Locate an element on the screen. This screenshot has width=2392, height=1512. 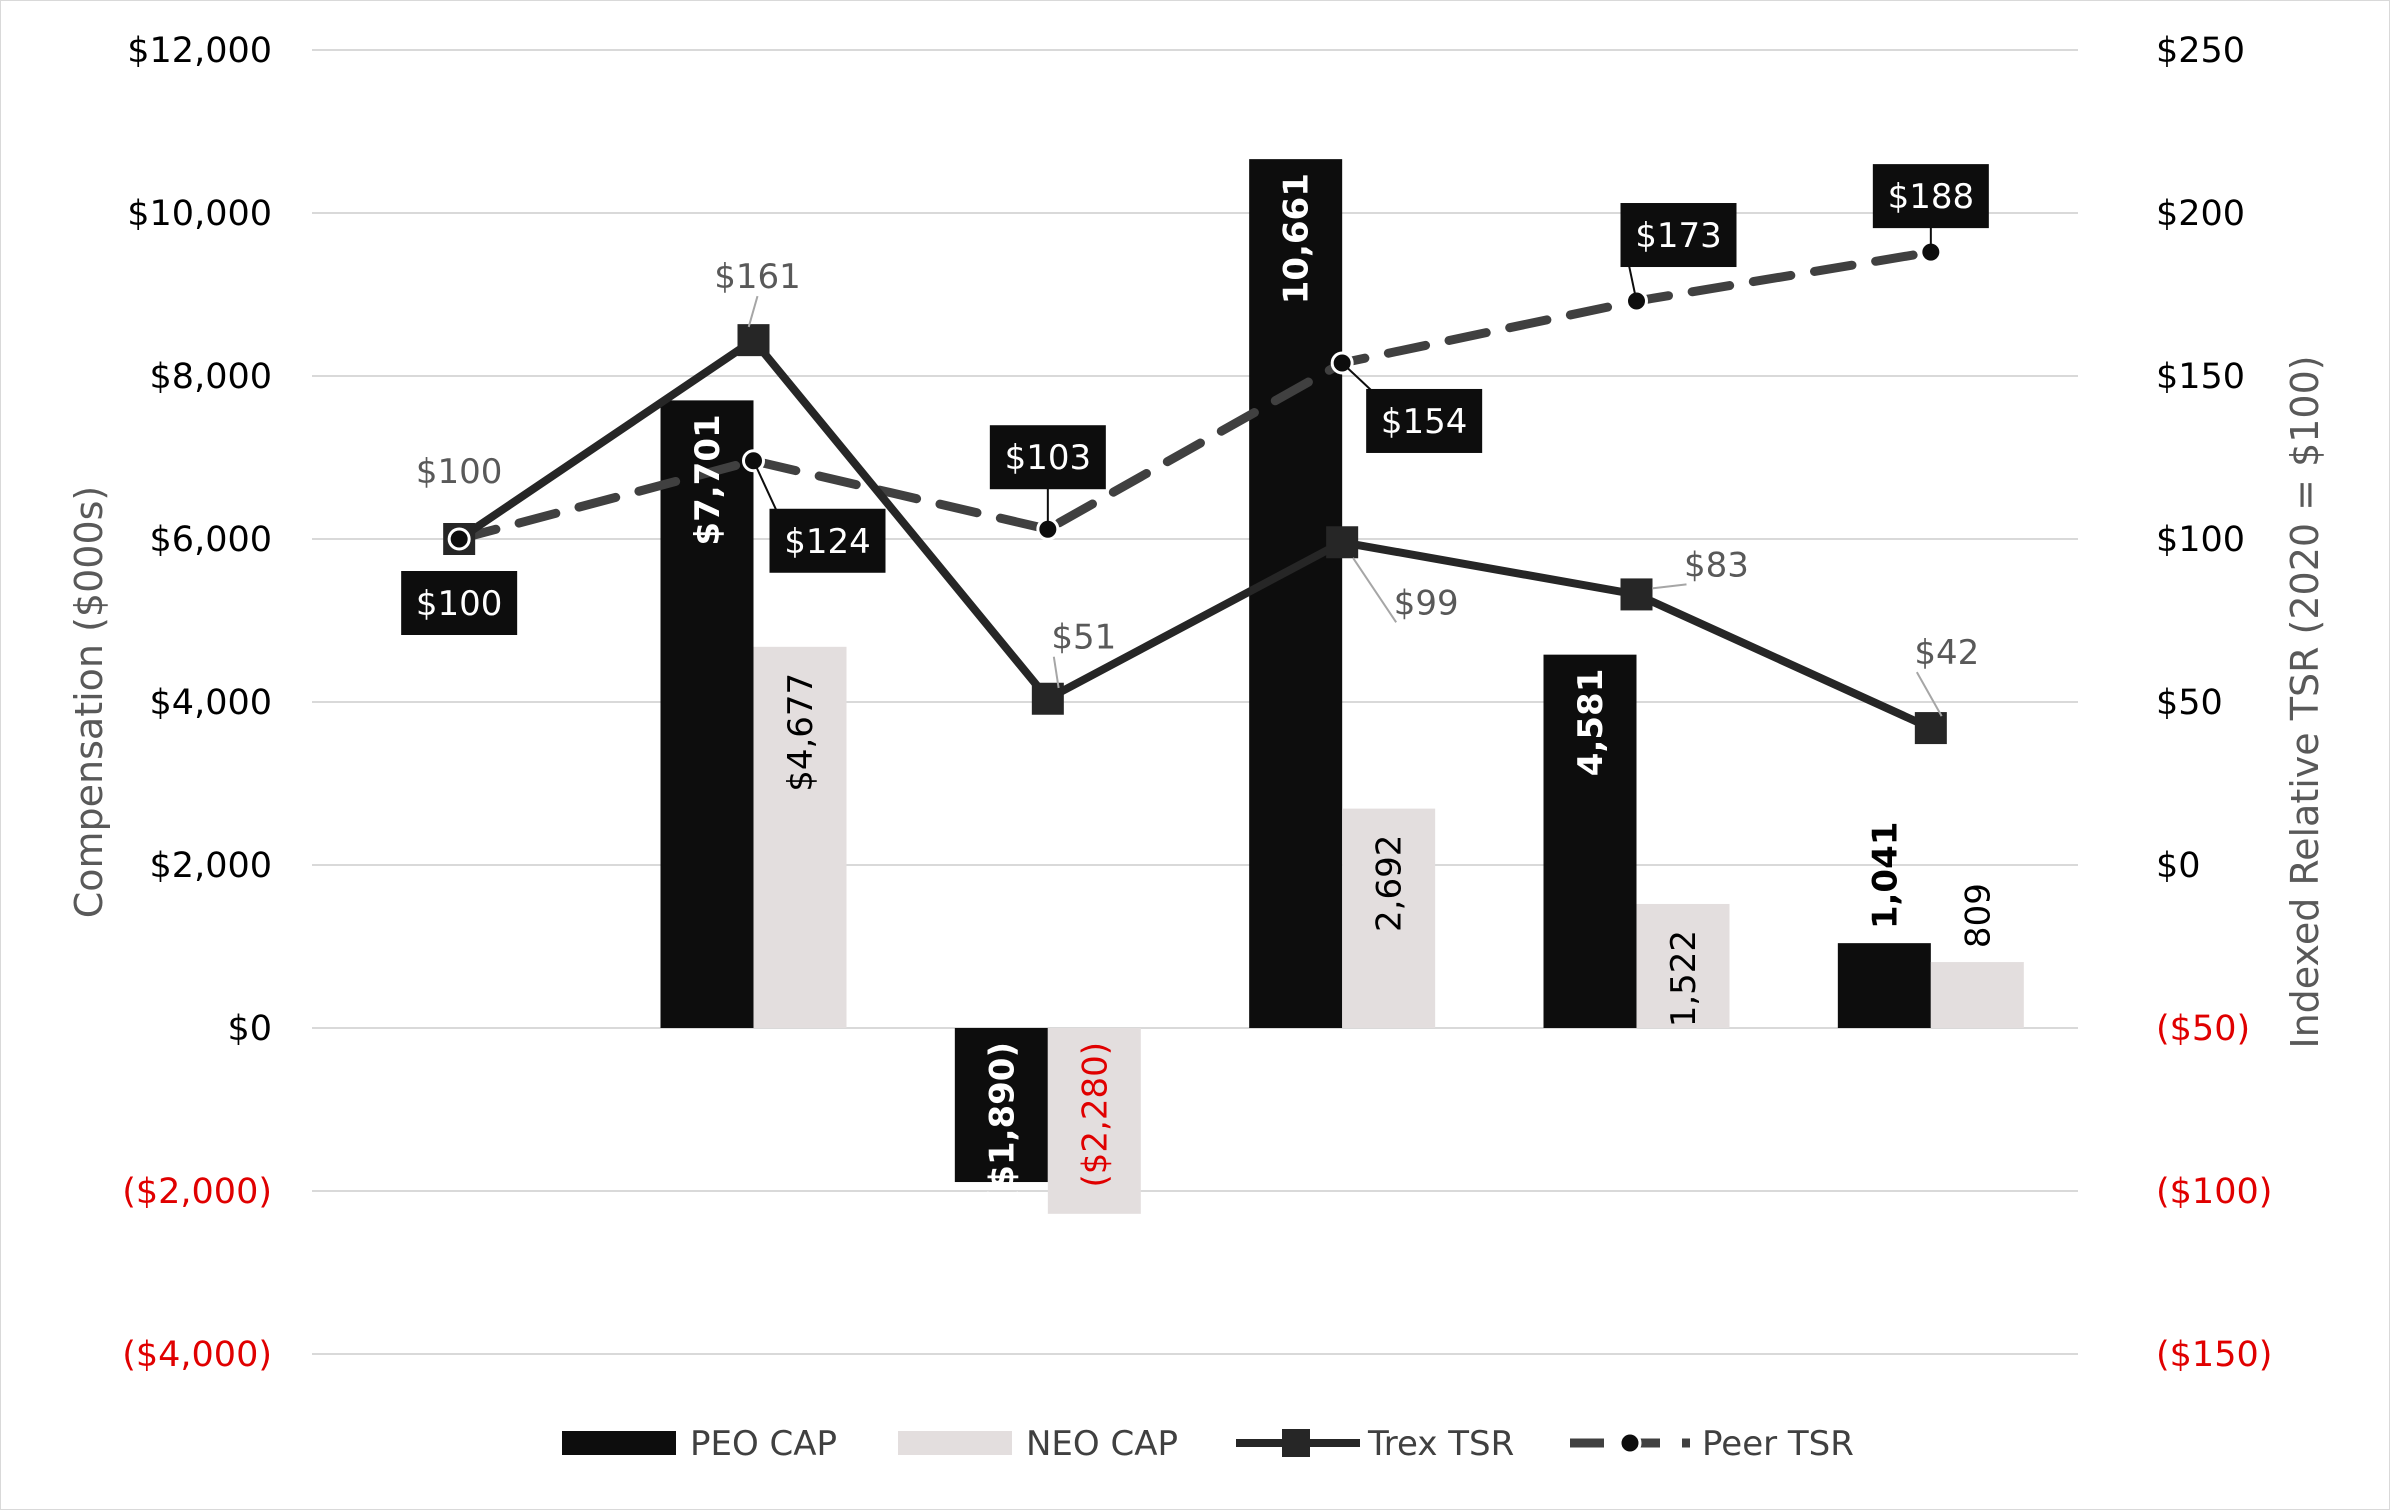
y-tick-left: $8,000 is located at coordinates (211, 377).